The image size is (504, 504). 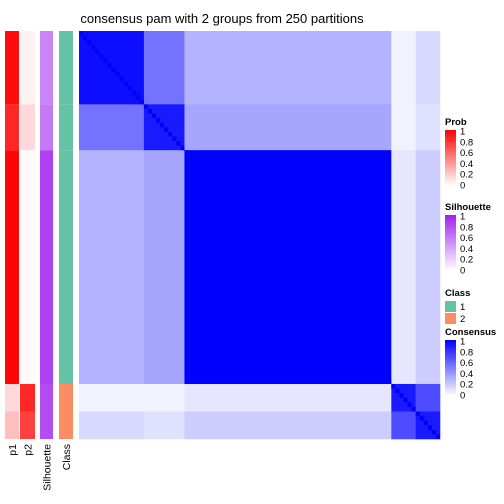 What do you see at coordinates (12, 425) in the screenshot?
I see `p1-cell` at bounding box center [12, 425].